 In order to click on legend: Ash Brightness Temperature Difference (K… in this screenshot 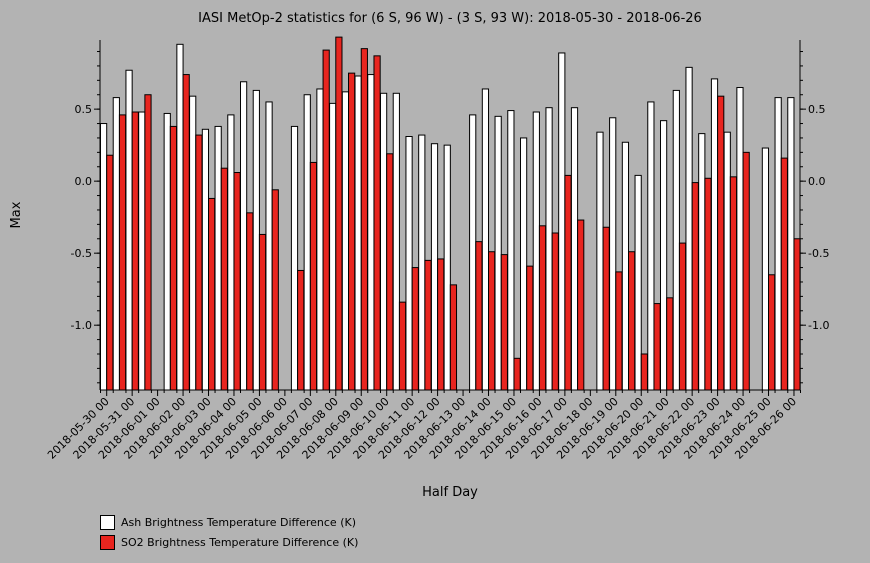, I will do `click(229, 532)`.